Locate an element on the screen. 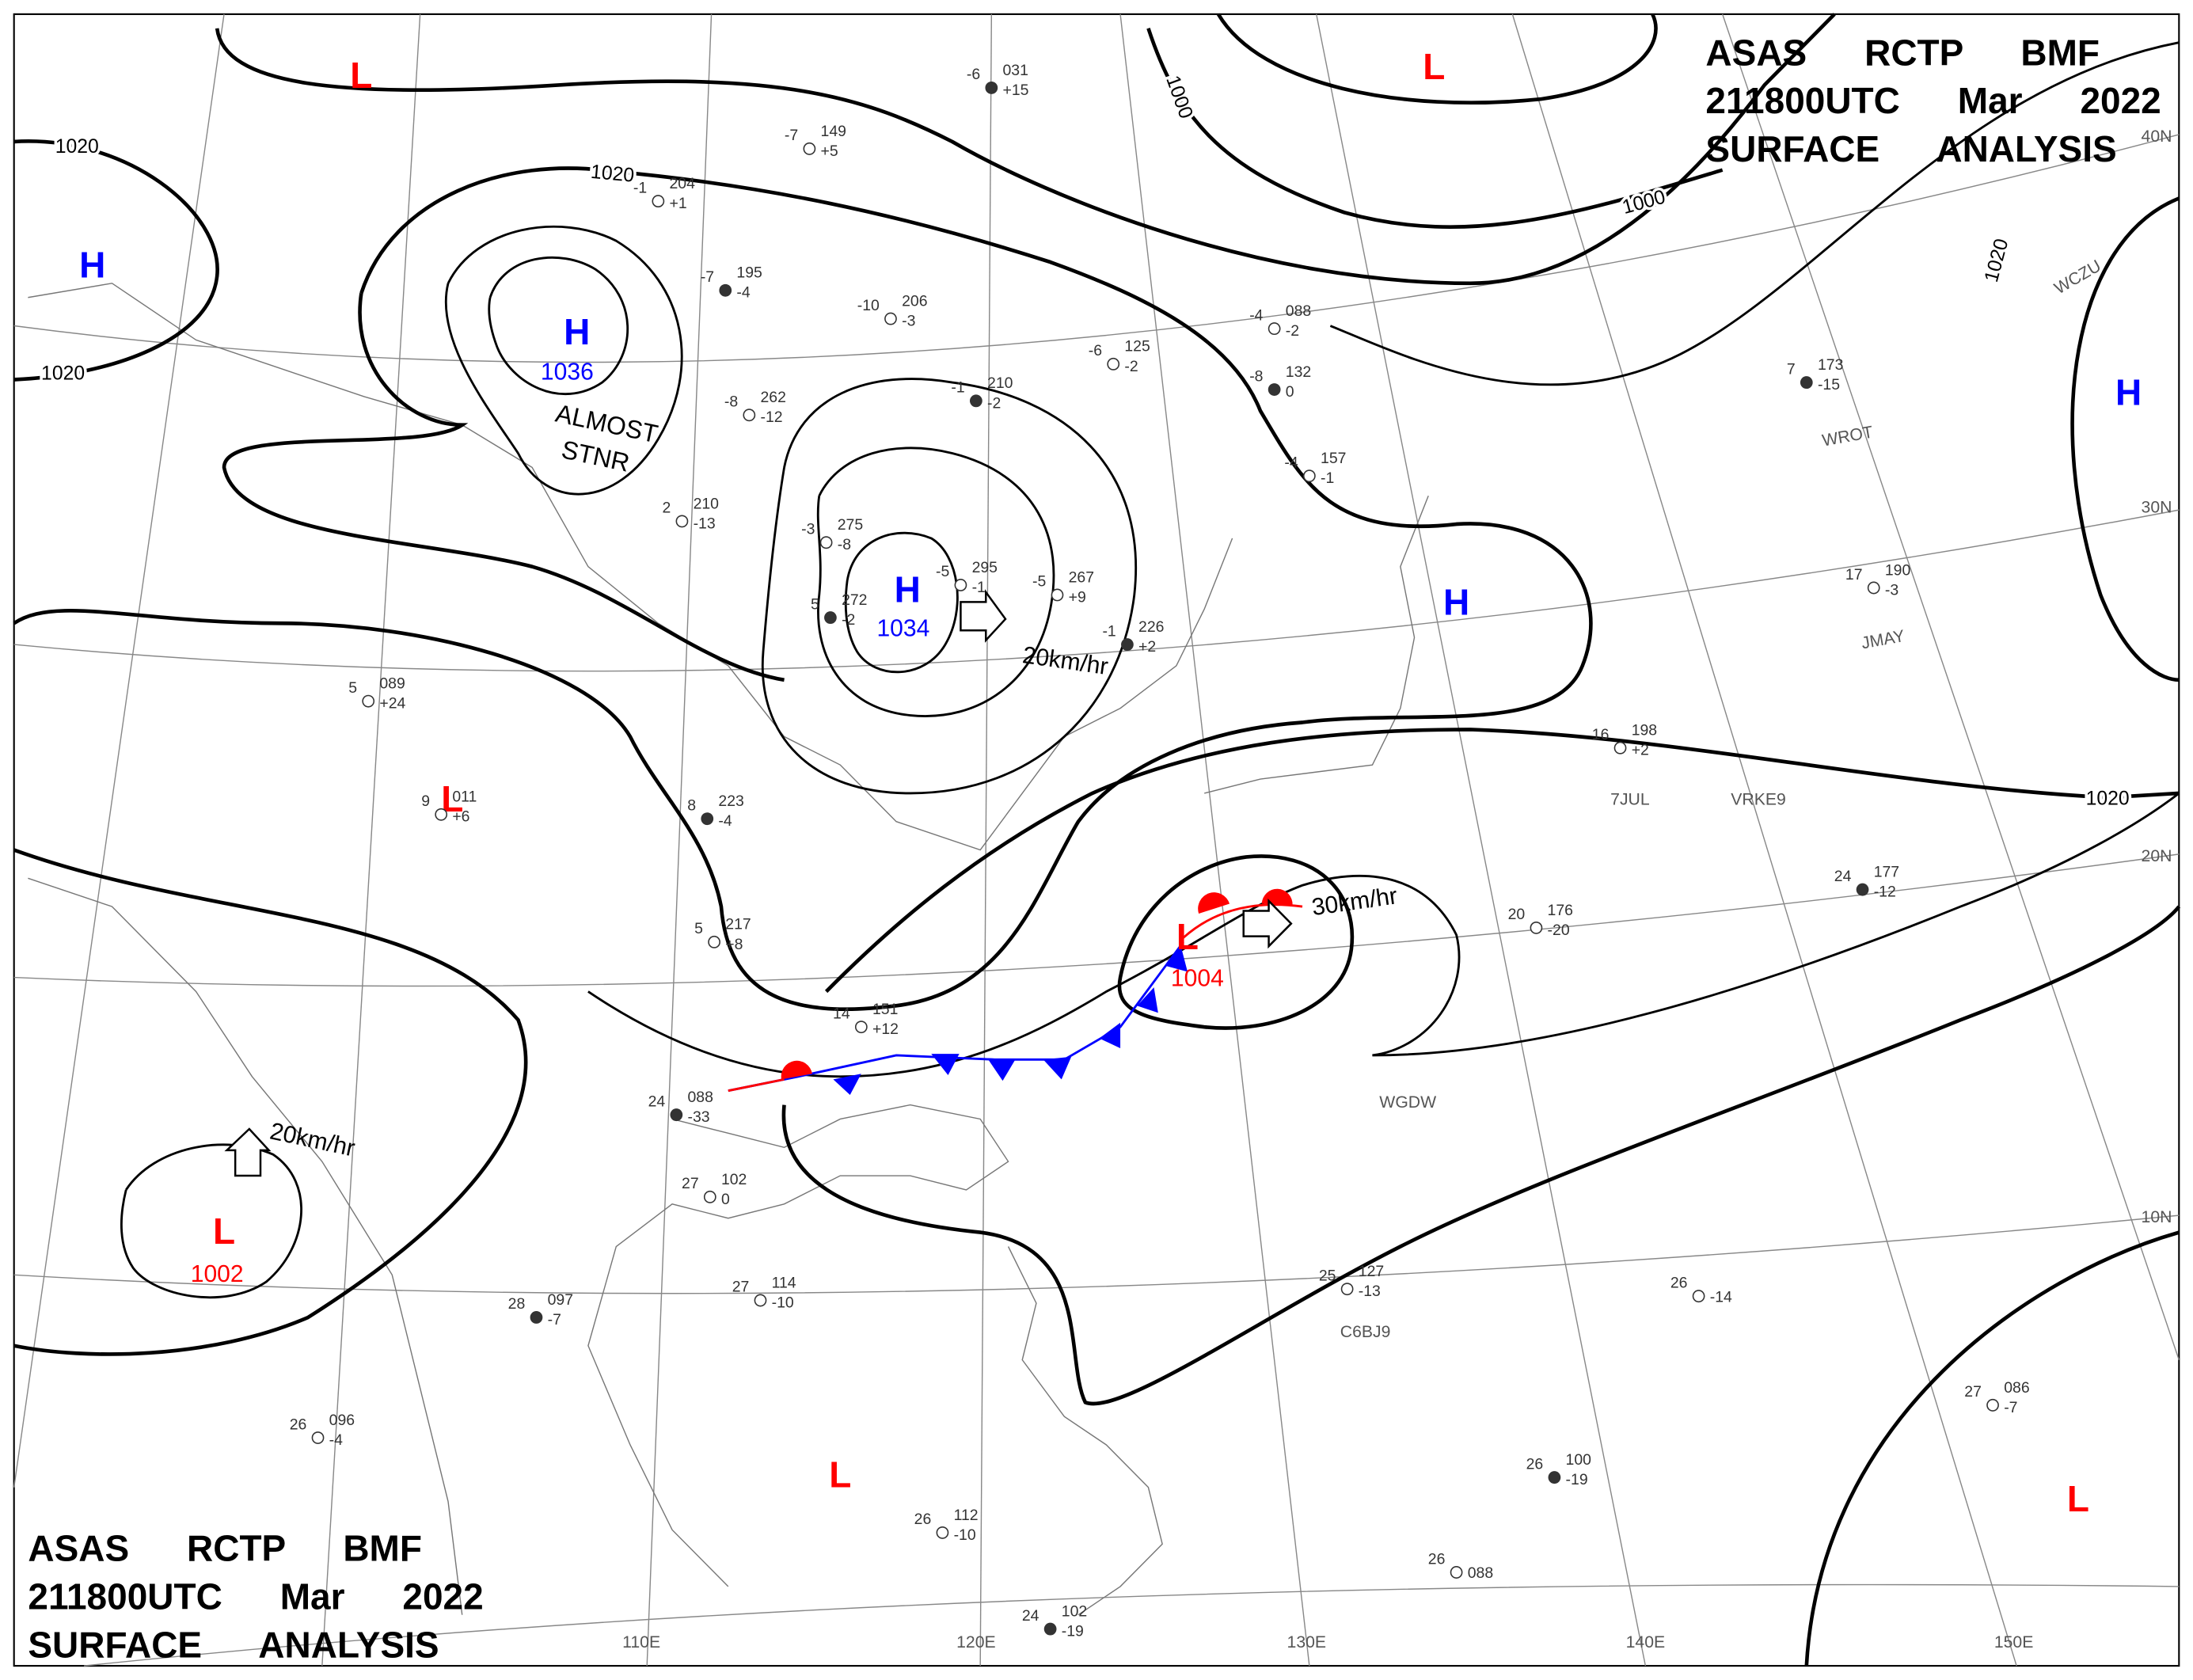 Image resolution: width=2193 pixels, height=1680 pixels. latitude-label: 30N is located at coordinates (2157, 507).